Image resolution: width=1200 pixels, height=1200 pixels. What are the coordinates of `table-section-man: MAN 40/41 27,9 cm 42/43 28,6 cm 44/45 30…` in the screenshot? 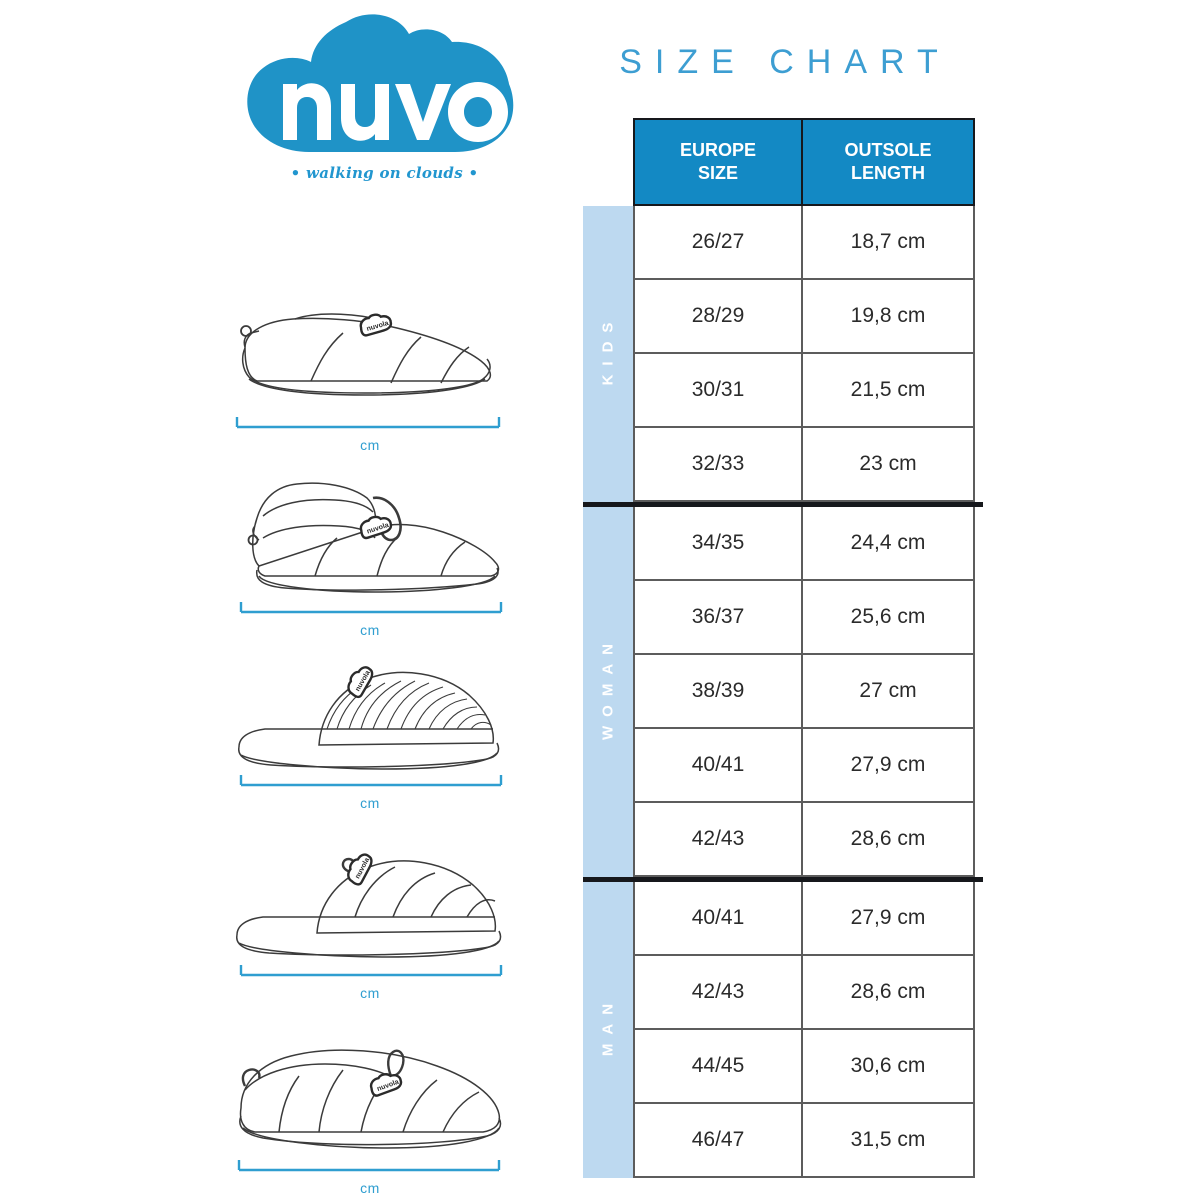 It's located at (783, 1027).